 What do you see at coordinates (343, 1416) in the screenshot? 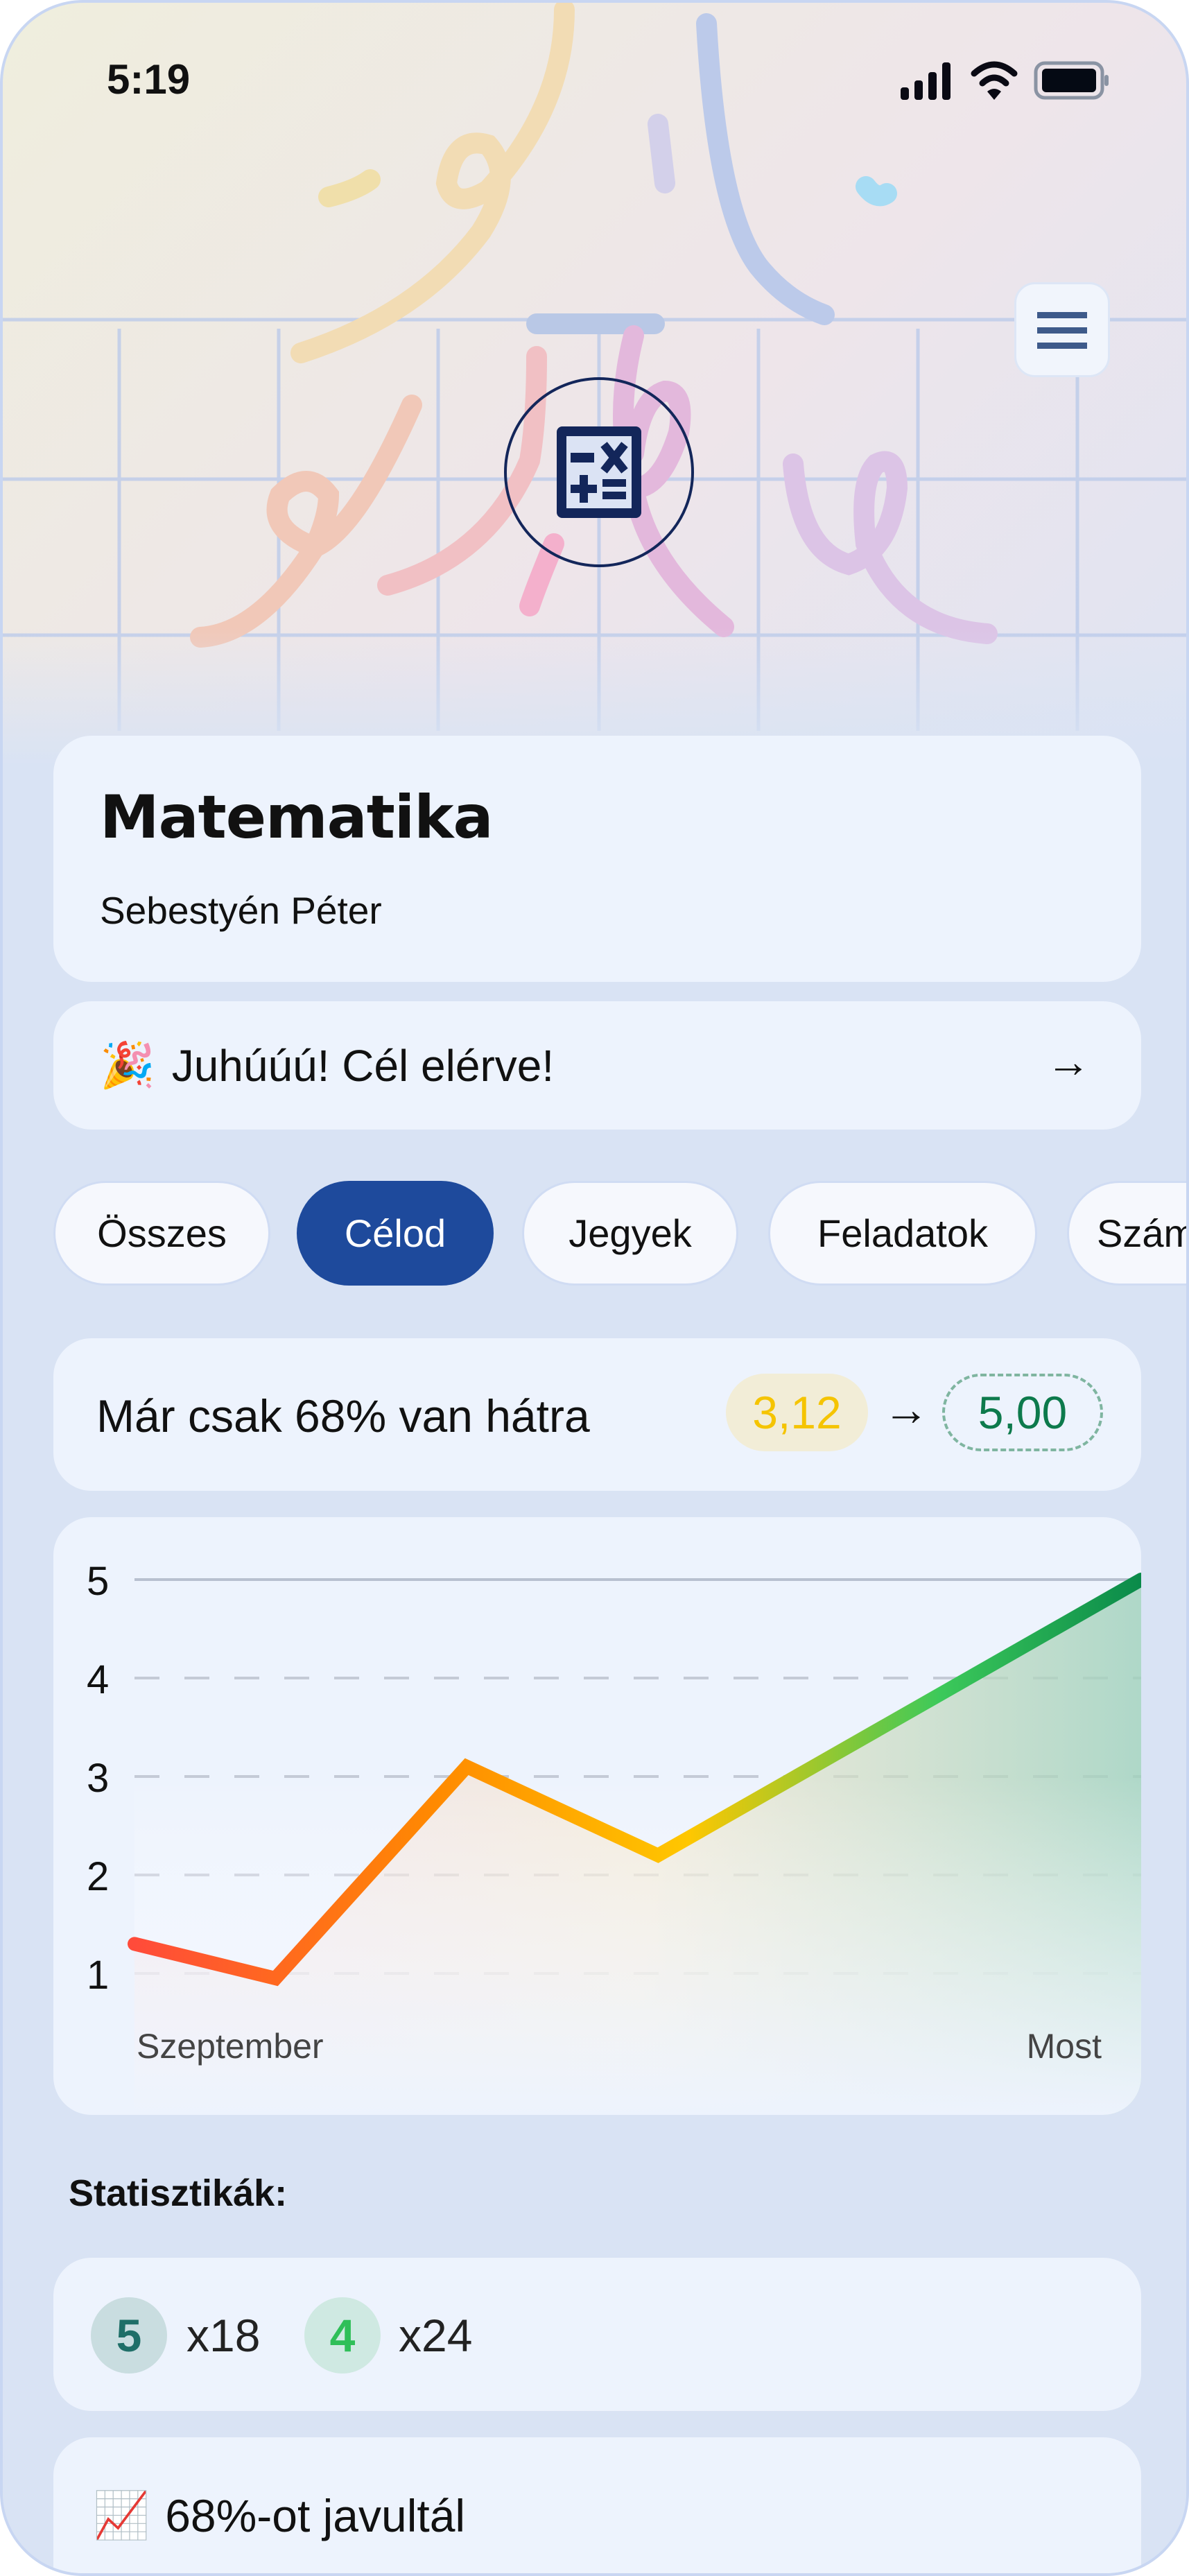
I see `goal-remaining-text: Már csak 68% van hátra` at bounding box center [343, 1416].